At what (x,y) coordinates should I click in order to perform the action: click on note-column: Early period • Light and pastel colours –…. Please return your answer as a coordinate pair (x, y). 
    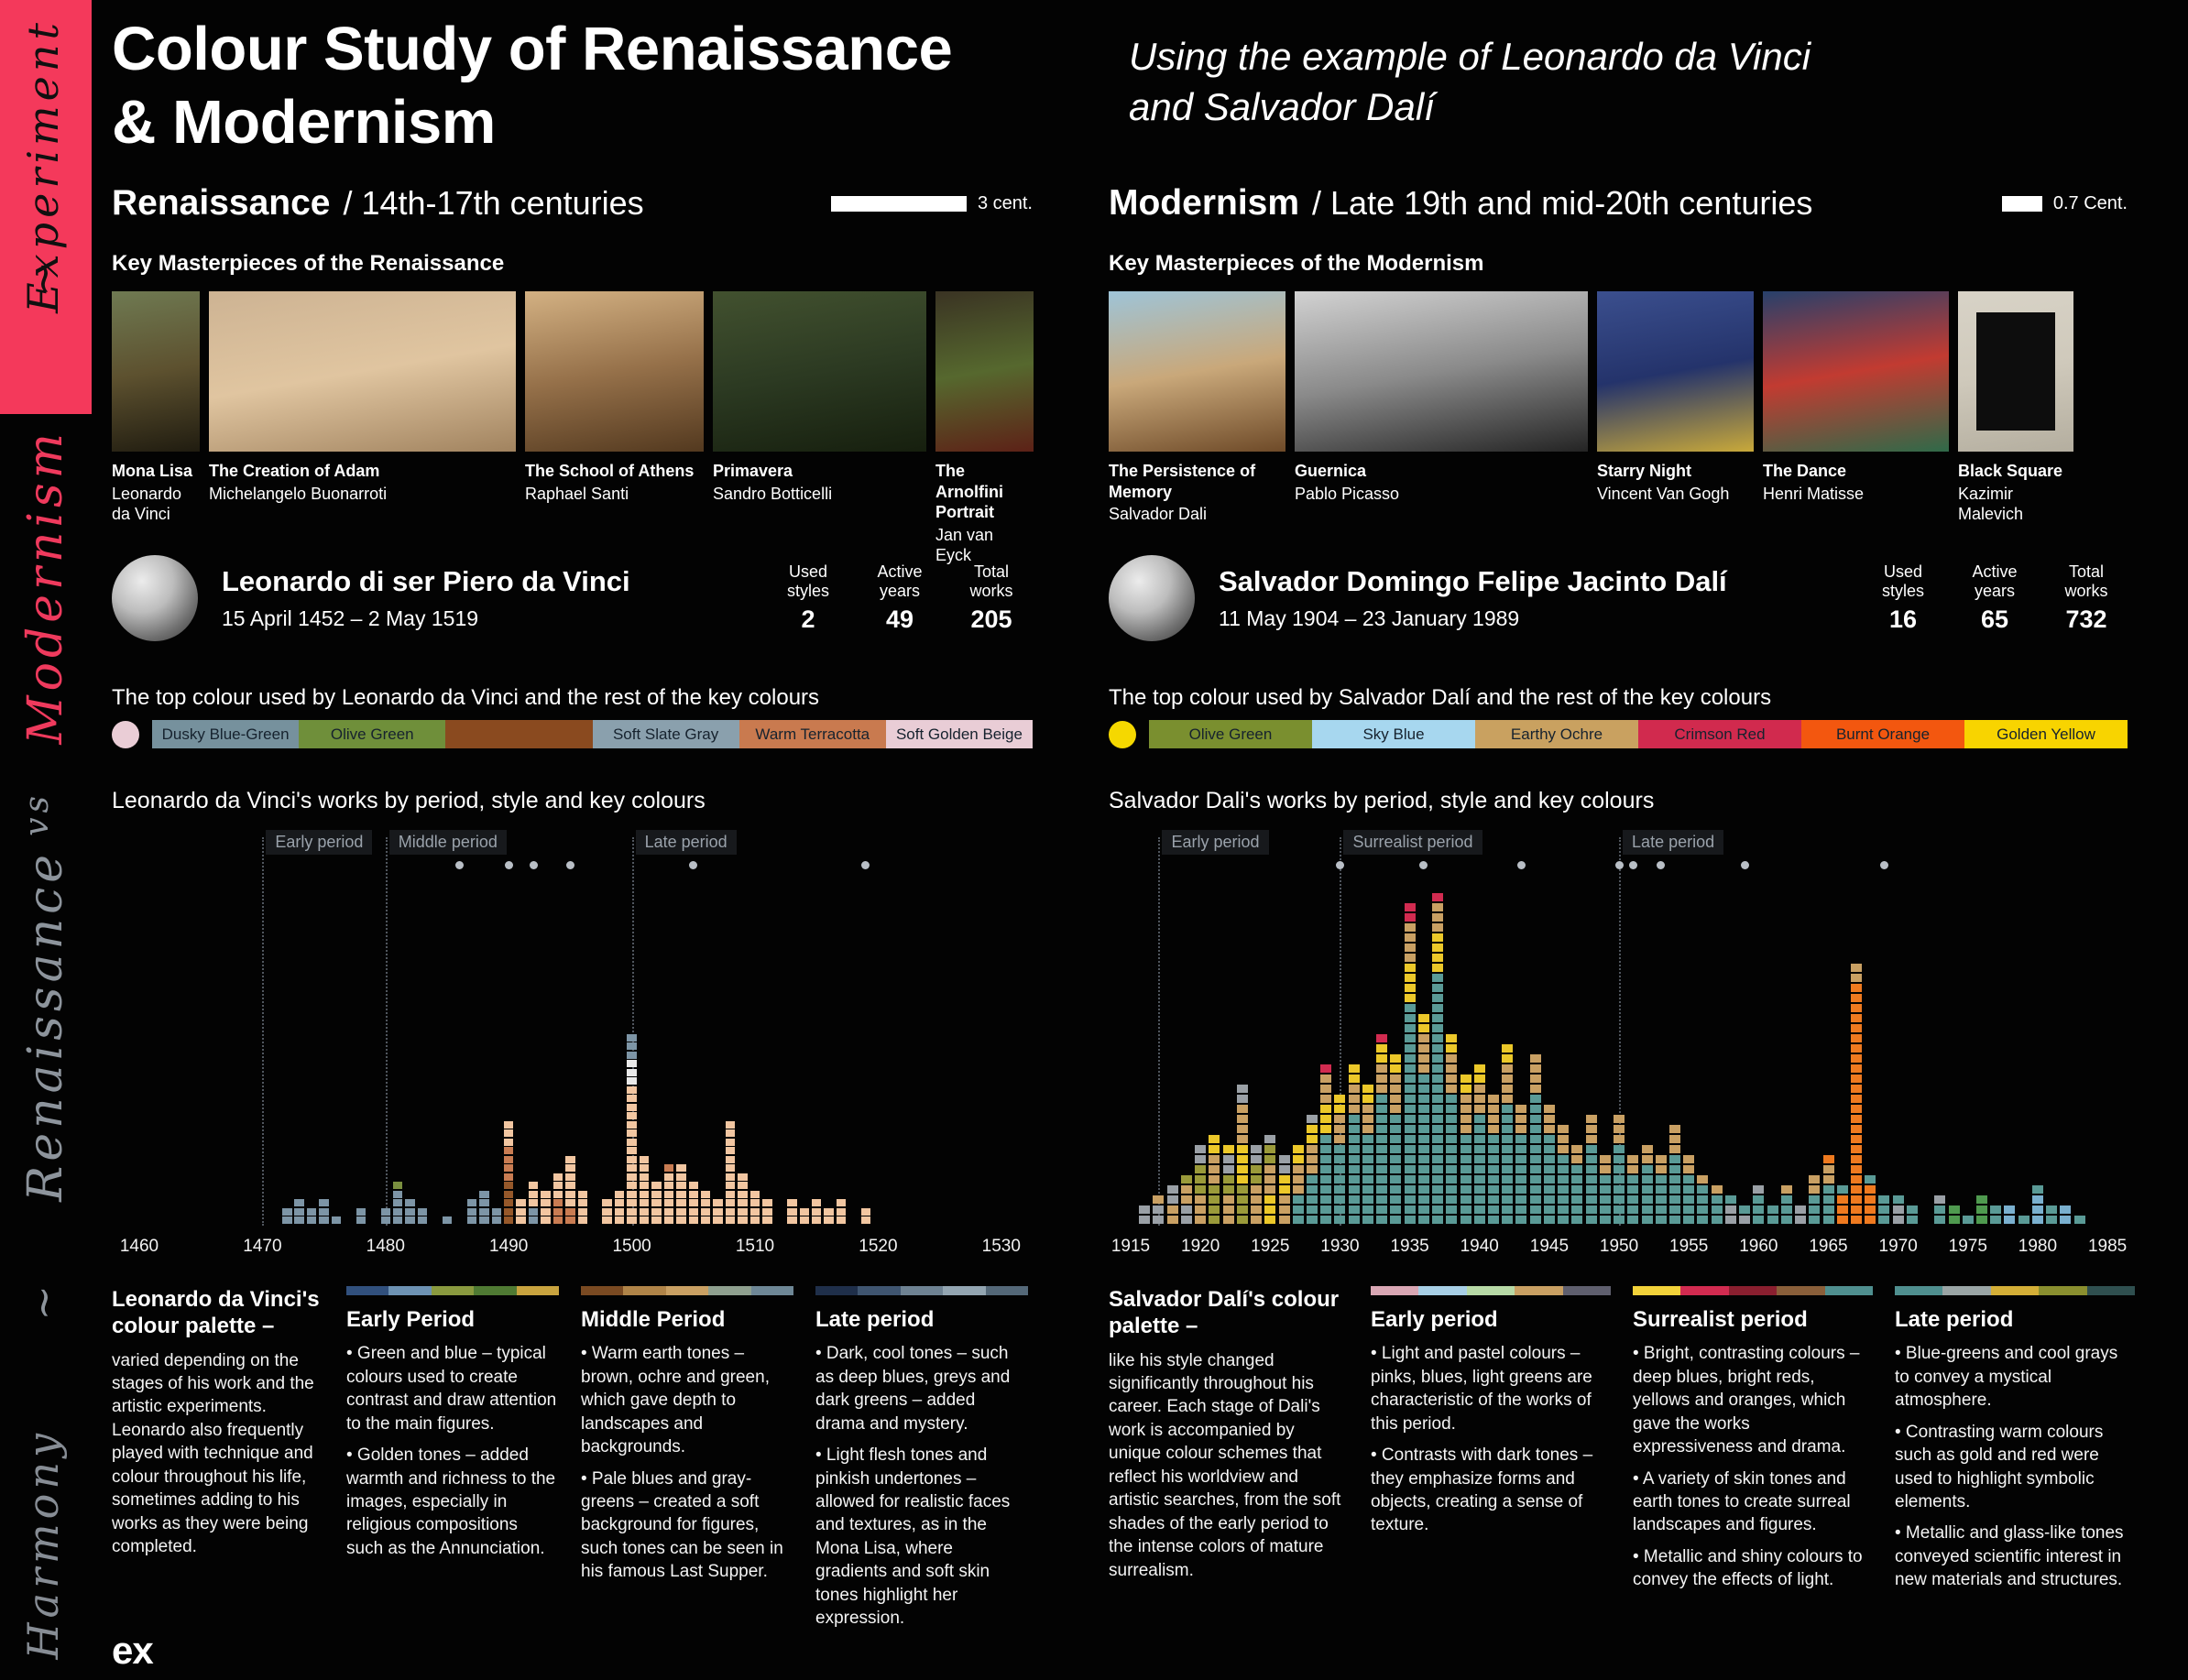
    Looking at the image, I should click on (1491, 1443).